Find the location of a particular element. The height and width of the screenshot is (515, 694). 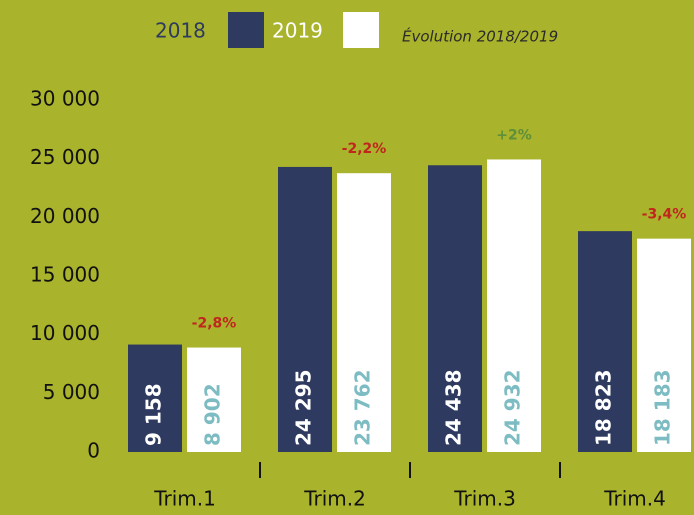

value-label: 23 762 is located at coordinates (363, 407).